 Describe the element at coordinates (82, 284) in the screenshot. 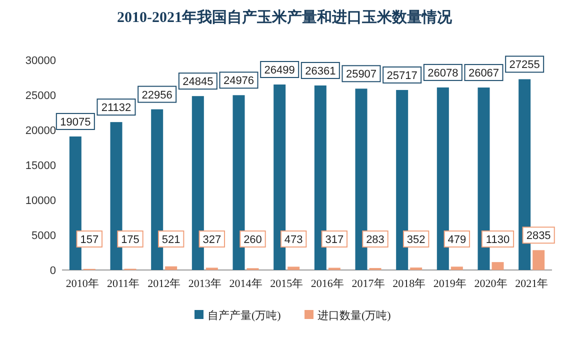

I see `x-tick-label: 2010年` at that location.